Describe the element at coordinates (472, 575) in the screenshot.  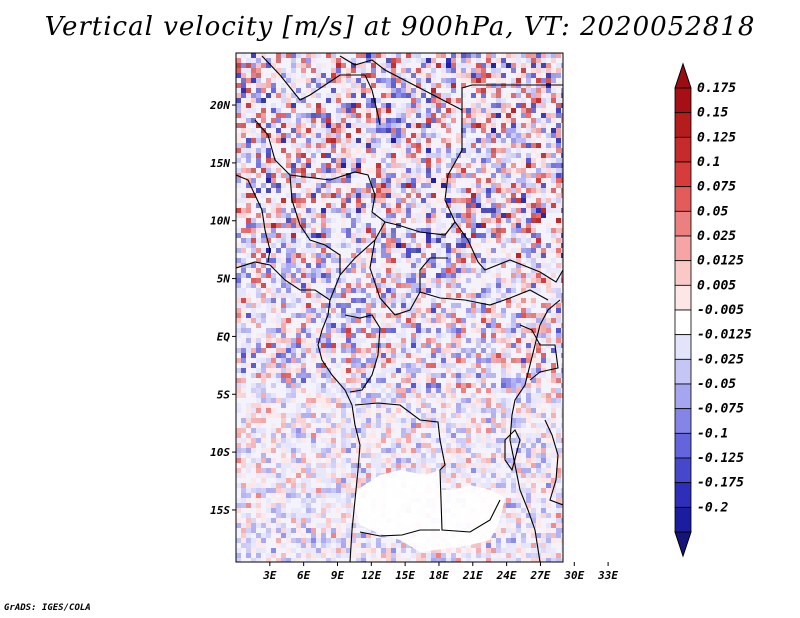
I see `lon-tick-label: 21E` at that location.